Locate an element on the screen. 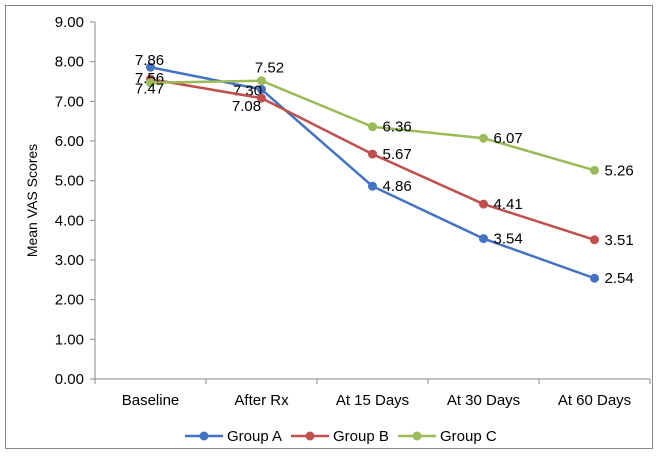  legend-item-group-a: Group A is located at coordinates (233, 436).